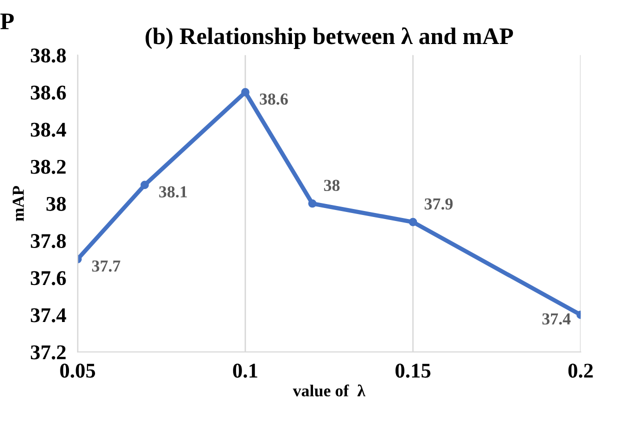 Image resolution: width=621 pixels, height=424 pixels. What do you see at coordinates (173, 192) in the screenshot?
I see `data-label: 38.1` at bounding box center [173, 192].